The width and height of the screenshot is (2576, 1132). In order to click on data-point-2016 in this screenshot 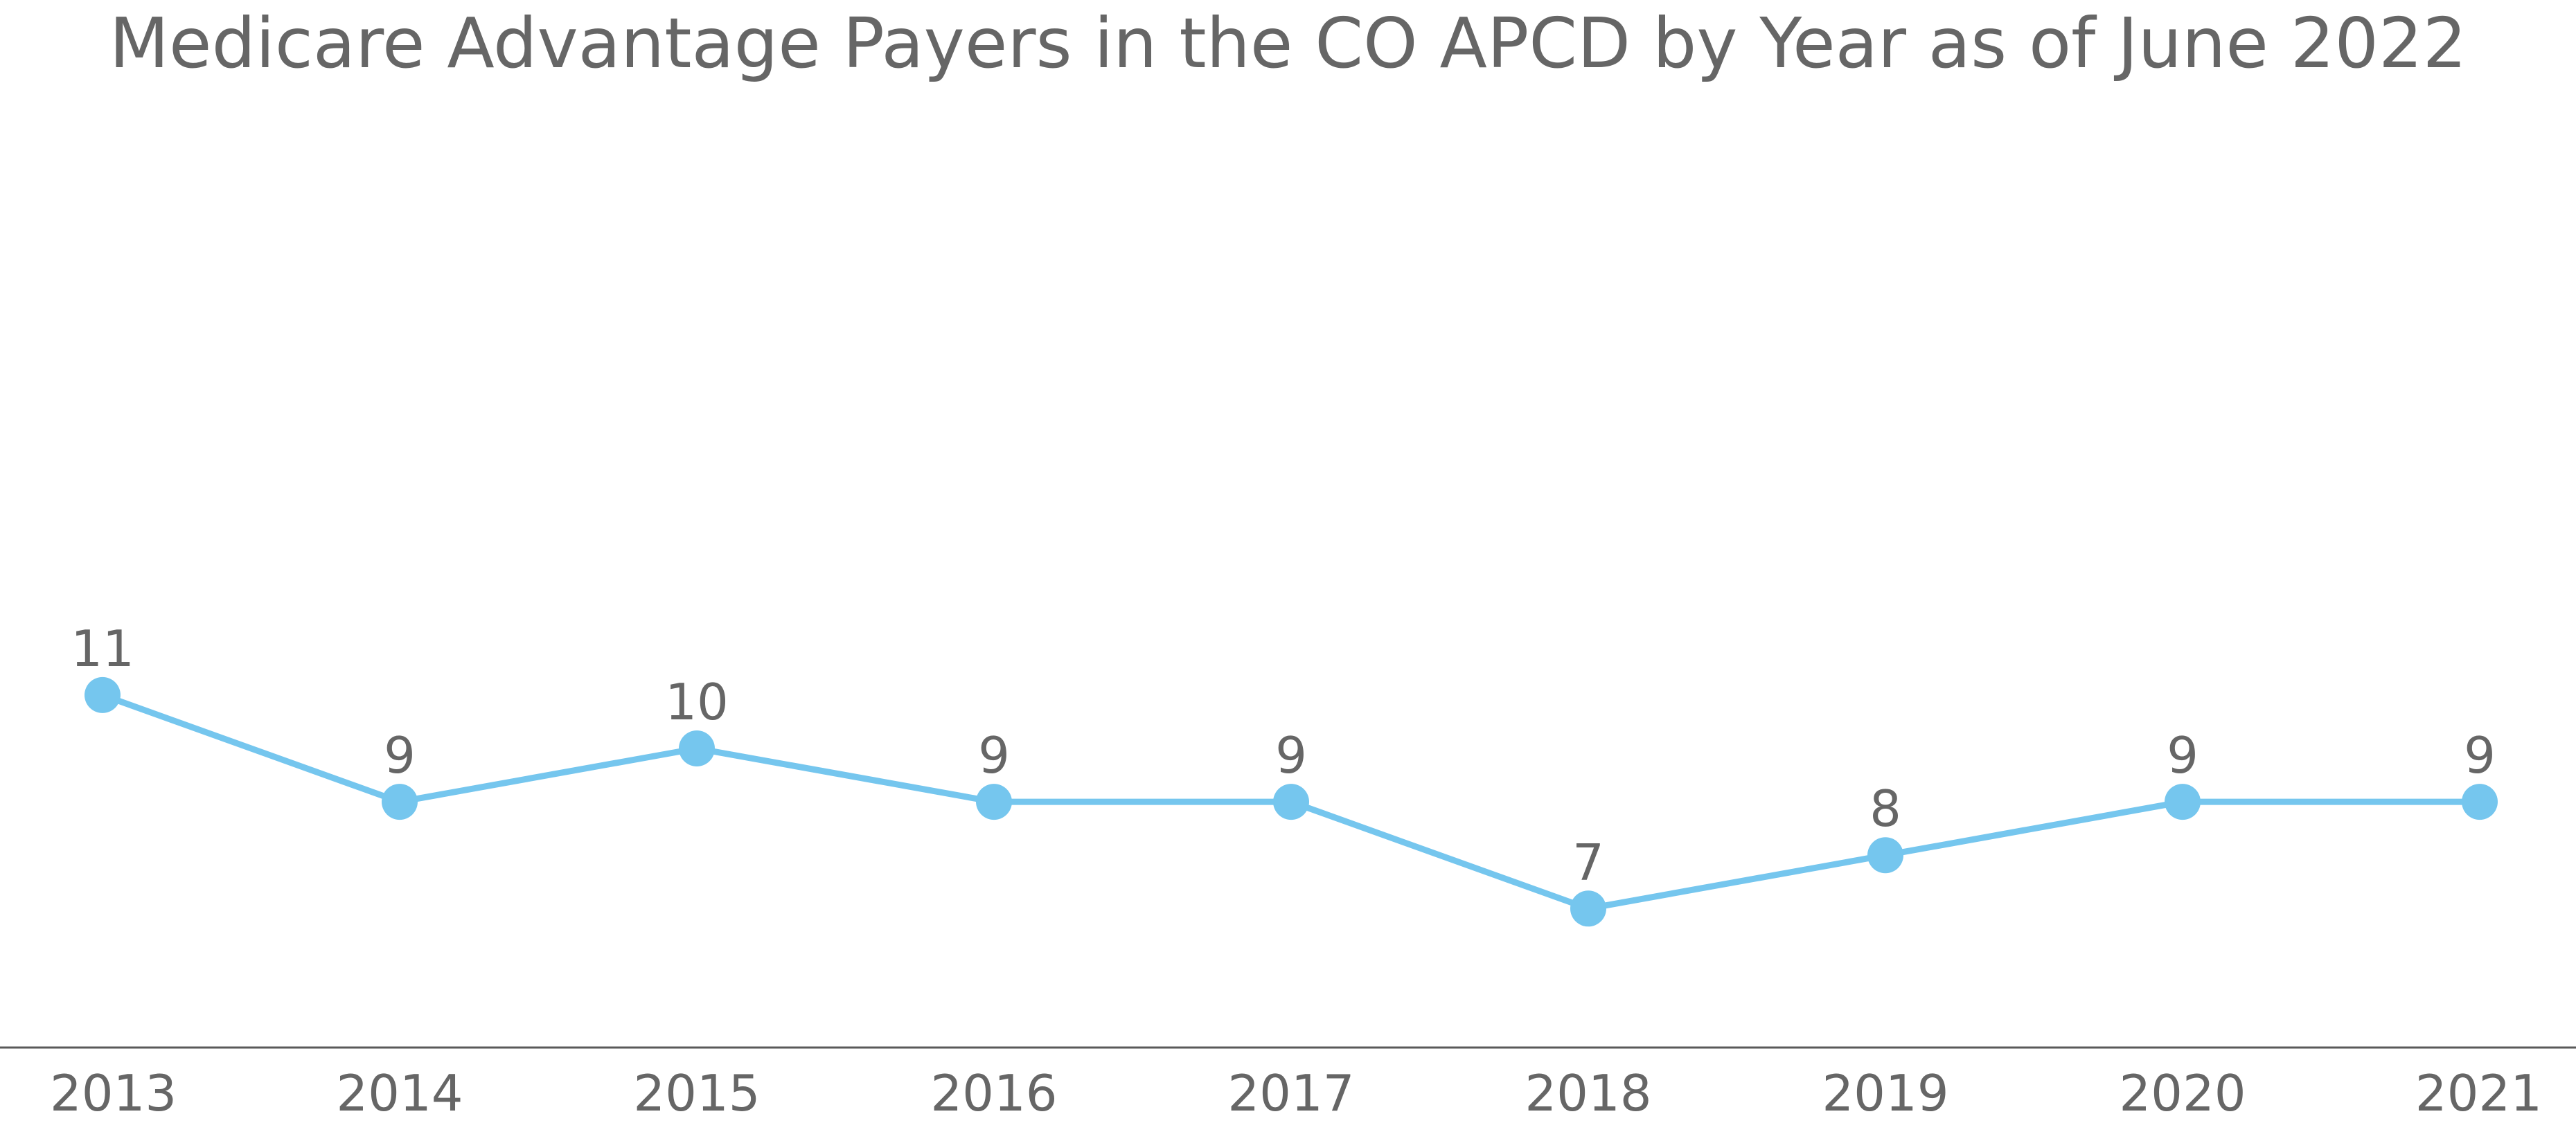, I will do `click(994, 802)`.